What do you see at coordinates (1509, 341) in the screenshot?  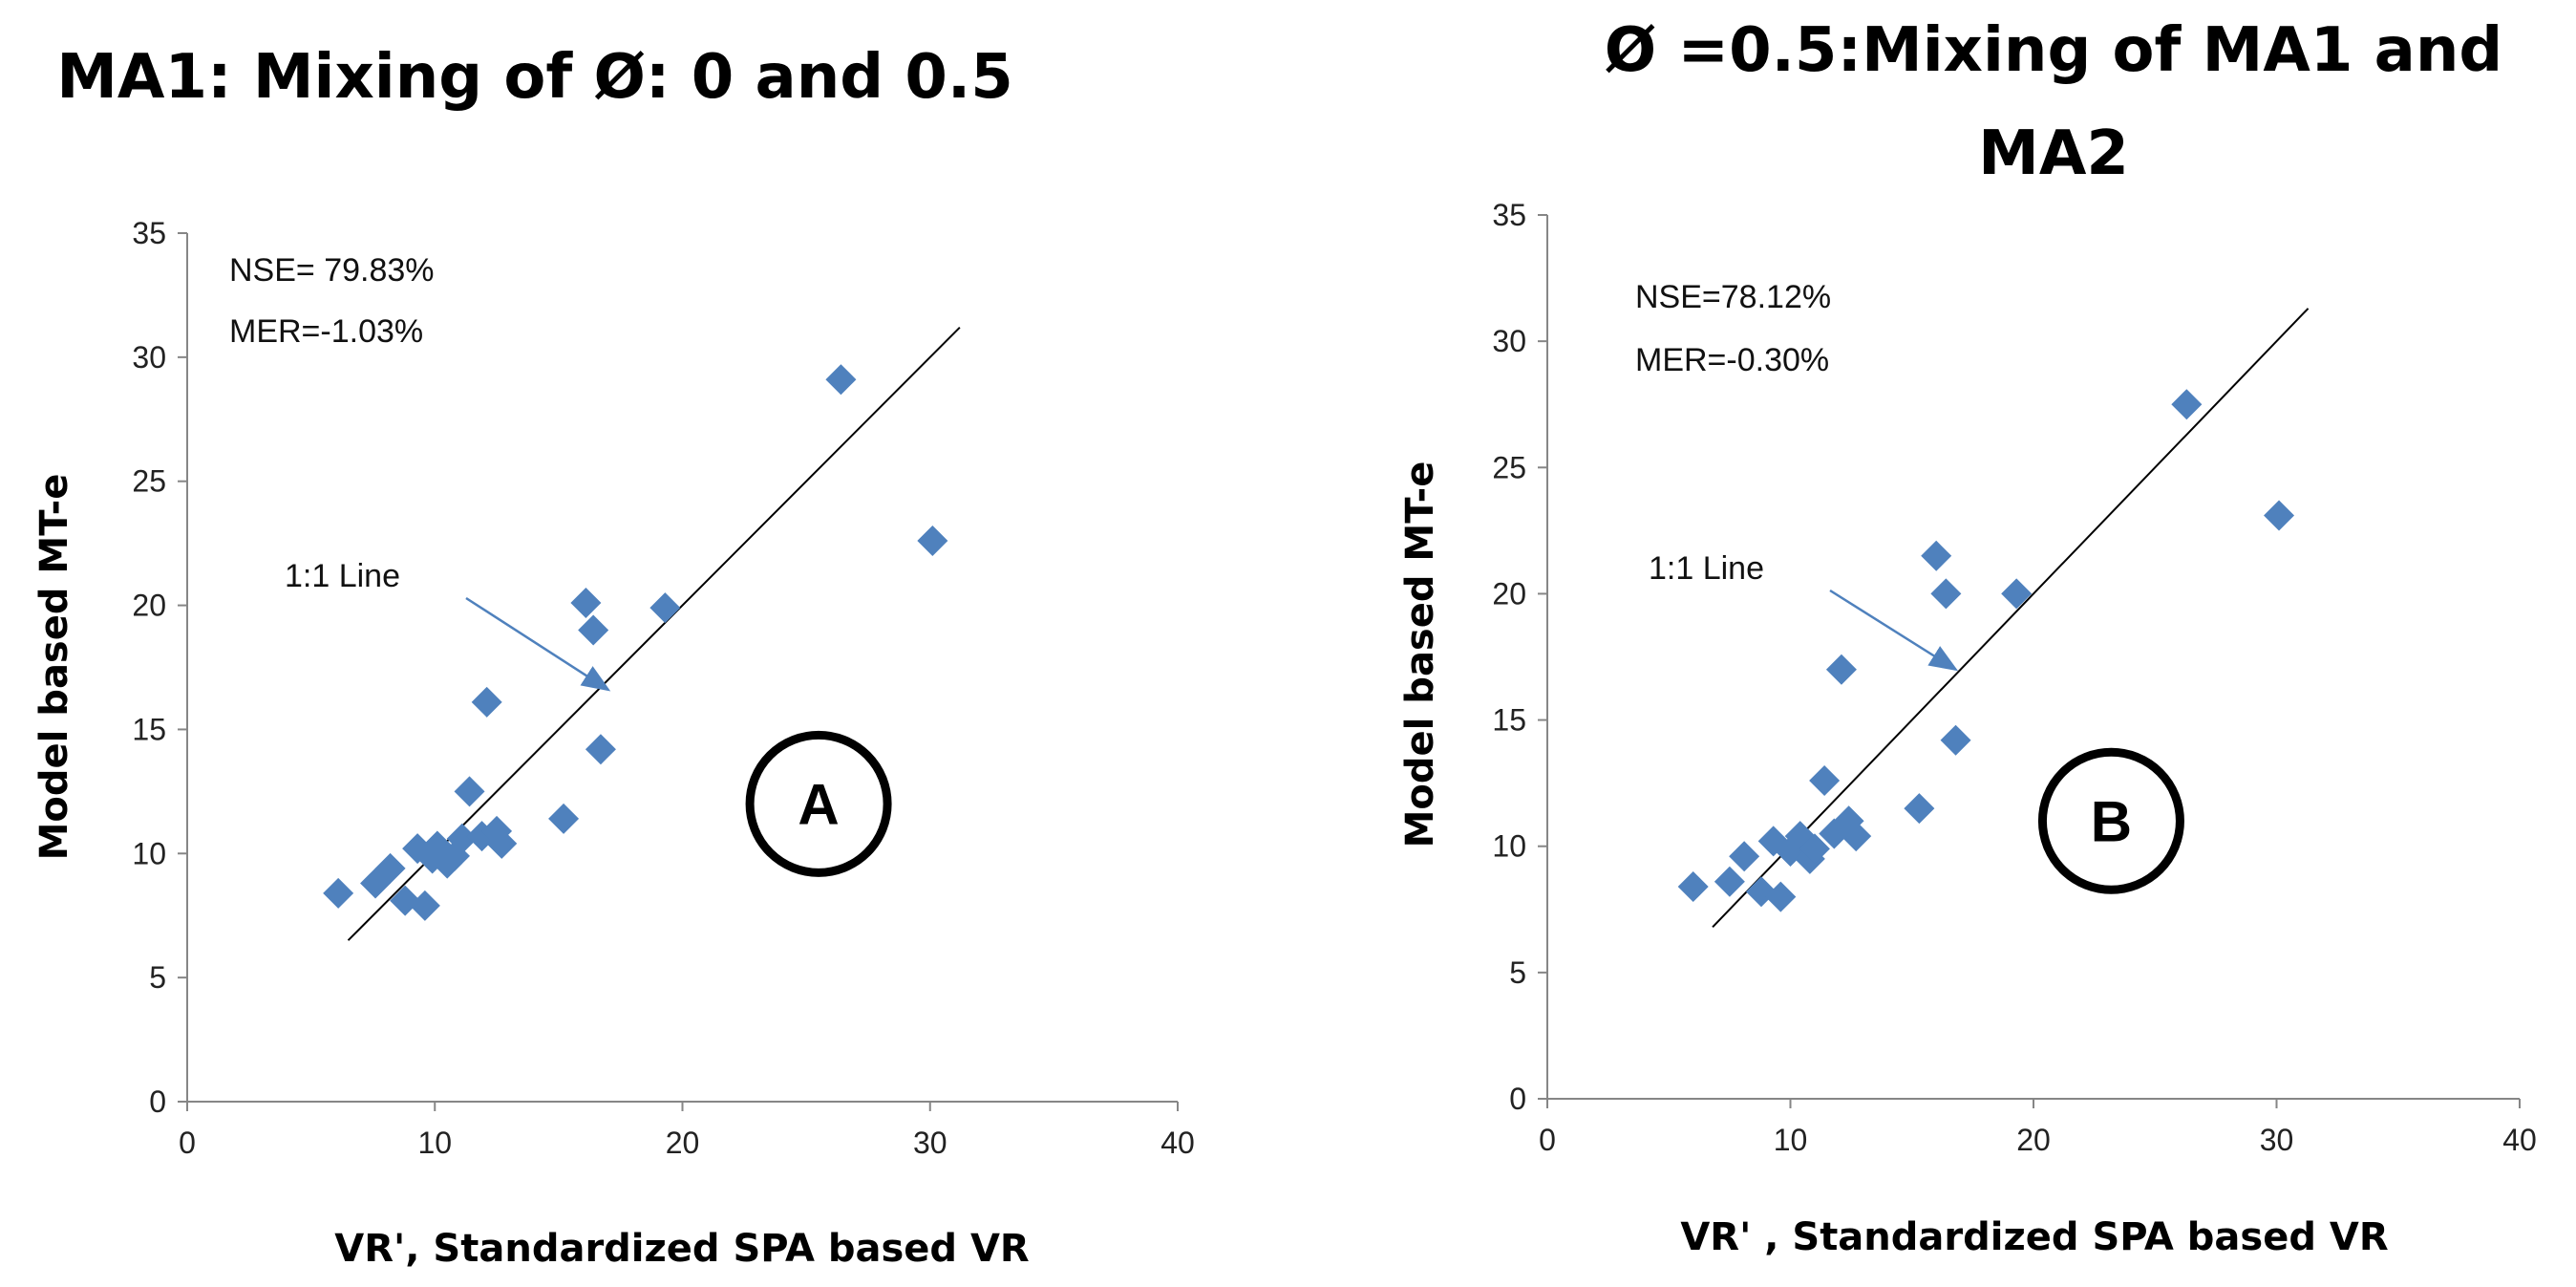 I see `chart-b-y-tick-label: 30` at bounding box center [1509, 341].